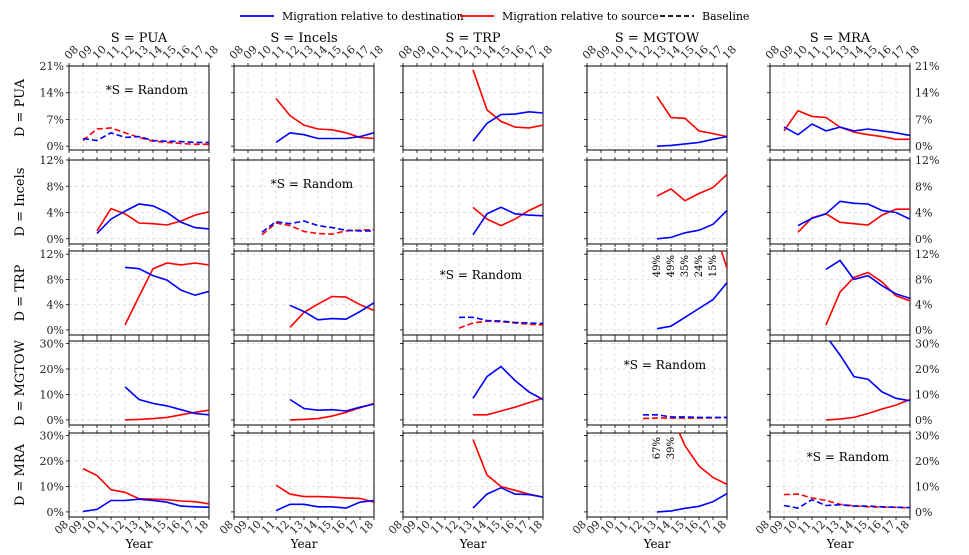 Image resolution: width=969 pixels, height=555 pixels. What do you see at coordinates (685, 266) in the screenshot?
I see `percent-label: 35%` at bounding box center [685, 266].